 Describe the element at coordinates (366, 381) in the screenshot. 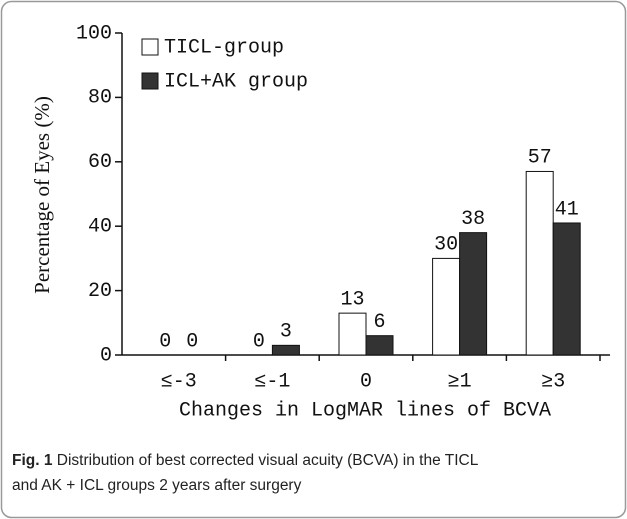

I see `x-tick-label: 0` at that location.